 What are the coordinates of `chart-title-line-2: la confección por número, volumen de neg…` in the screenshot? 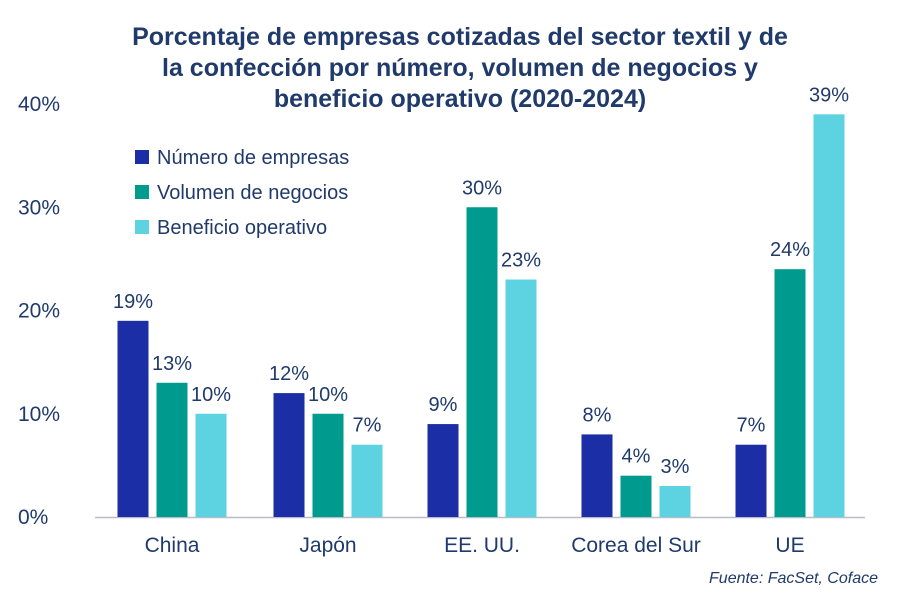 It's located at (460, 68).